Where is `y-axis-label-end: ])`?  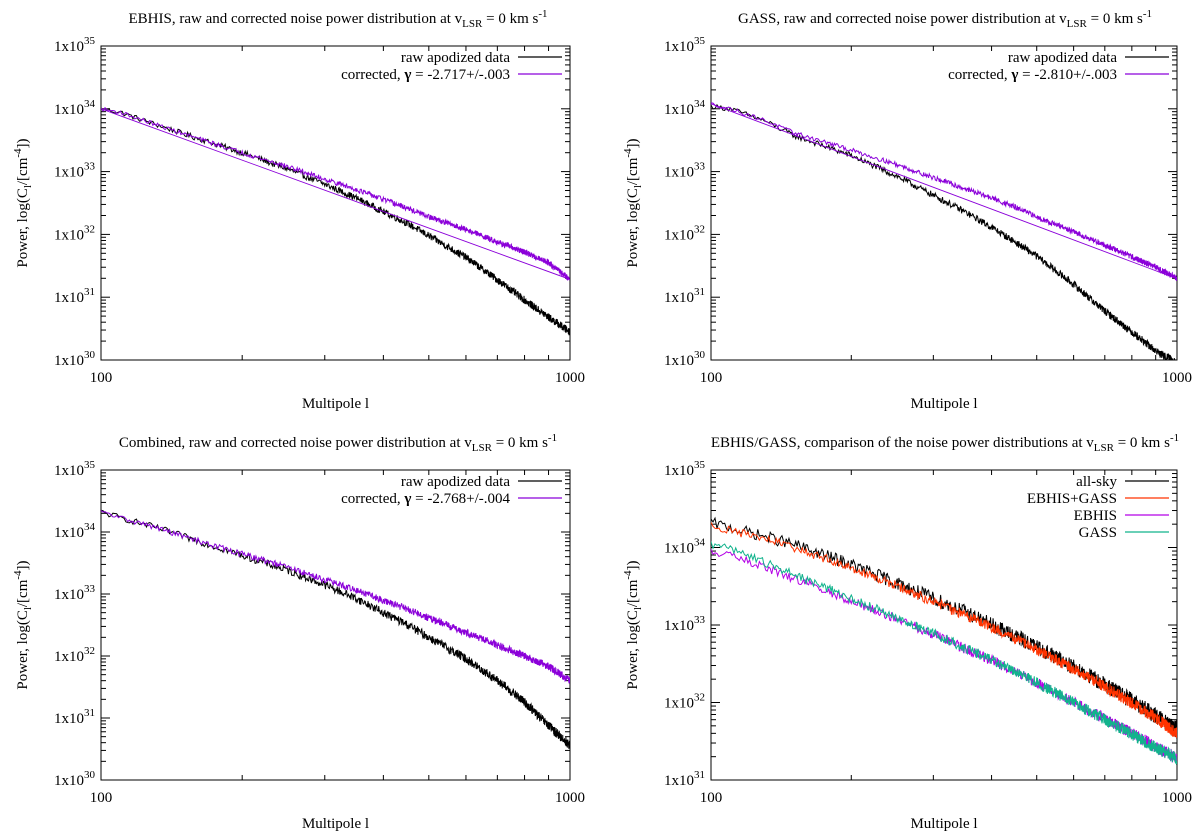
y-axis-label-end: ]) is located at coordinates (633, 565).